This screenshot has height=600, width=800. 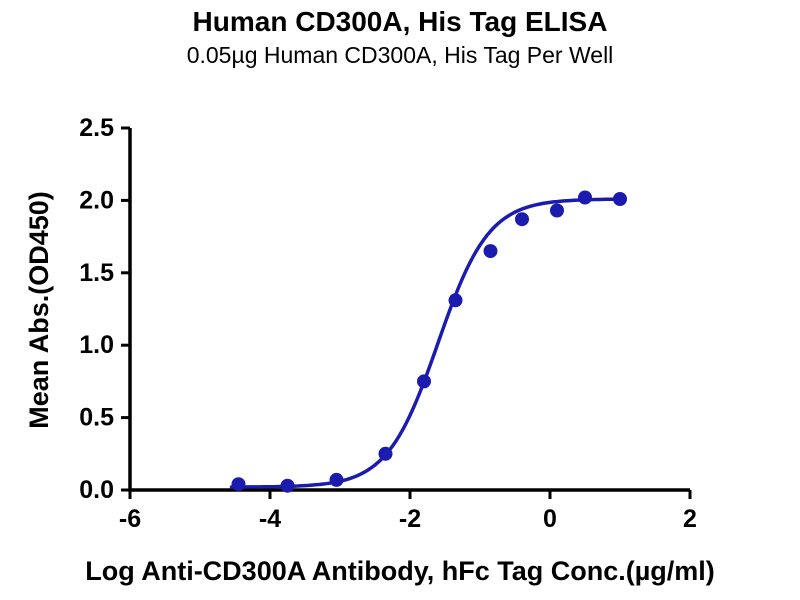 What do you see at coordinates (96, 273) in the screenshot?
I see `y-tick-label: 1.5` at bounding box center [96, 273].